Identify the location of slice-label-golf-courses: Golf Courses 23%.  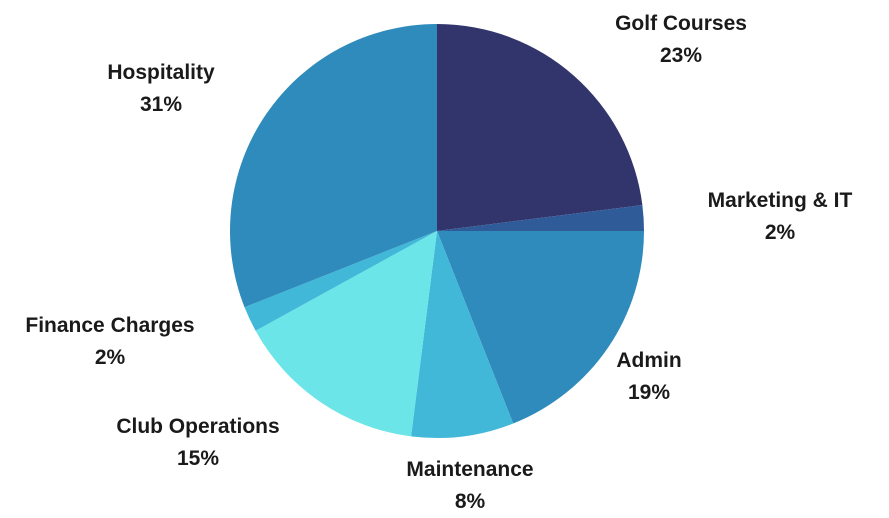
(681, 40).